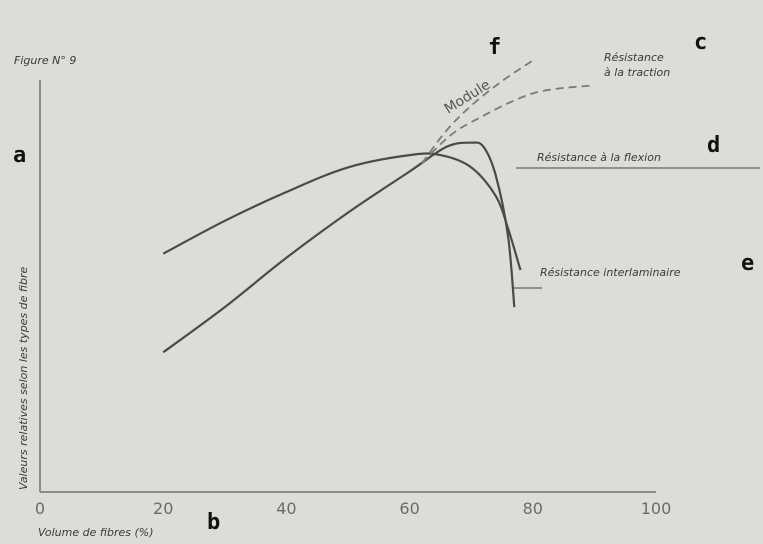 This screenshot has width=763, height=544. I want to click on x-tick-label: 100, so click(656, 508).